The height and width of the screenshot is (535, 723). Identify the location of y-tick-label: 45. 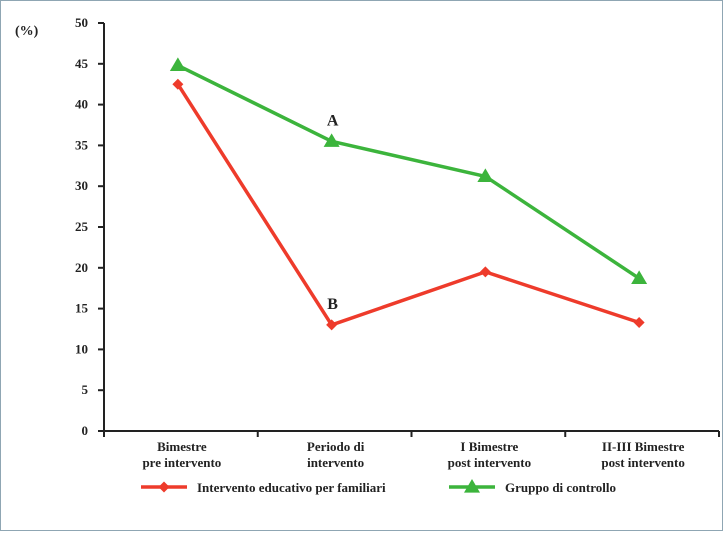
(82, 63).